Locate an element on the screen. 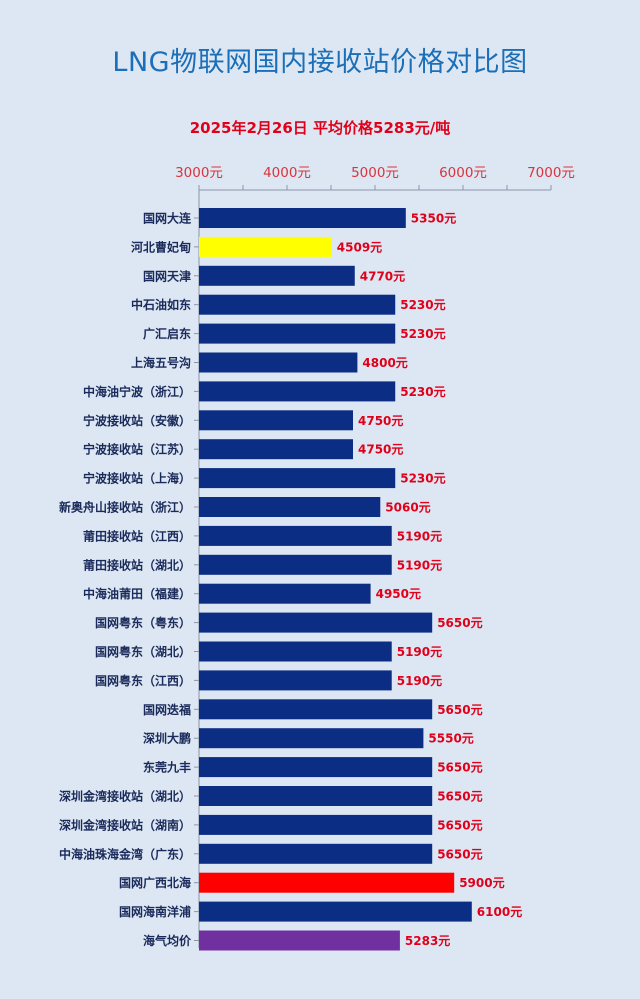 The image size is (640, 999). category-label: 国网广西北海 is located at coordinates (155, 882).